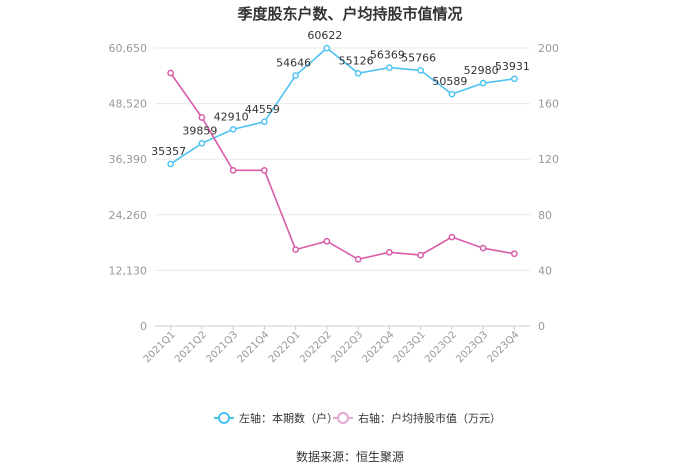  Describe the element at coordinates (128, 187) in the screenshot. I see `left-axis-ticks: 0 12,130 24,260 36,390 48,520 60,650` at that location.